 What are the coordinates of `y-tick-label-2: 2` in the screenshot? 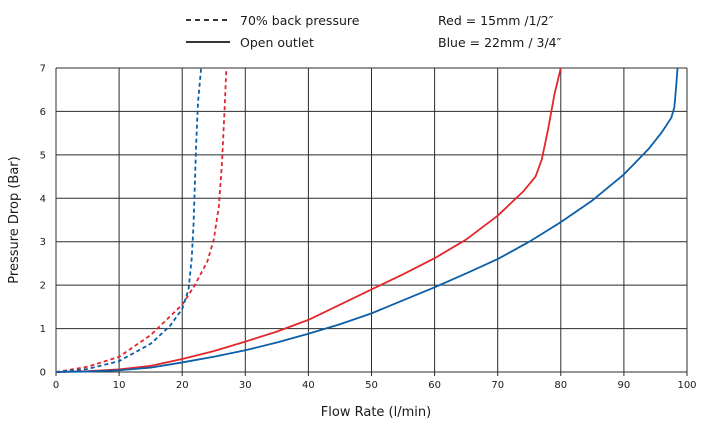 It's located at (43, 286).